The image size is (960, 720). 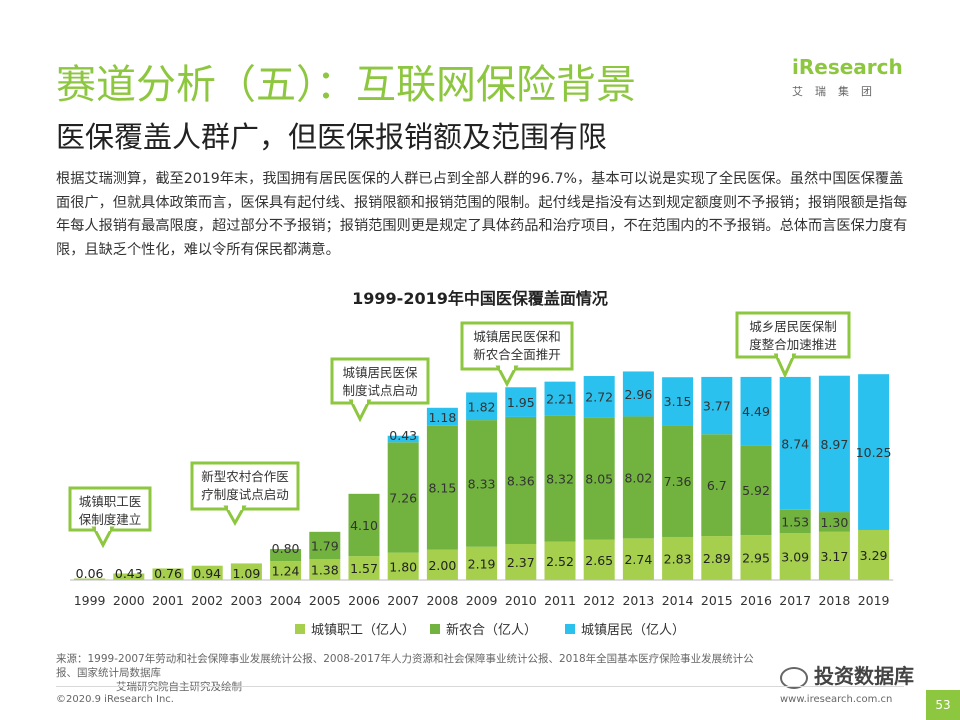 I want to click on bar-城镇职工（亿人）-2008, so click(x=442, y=564).